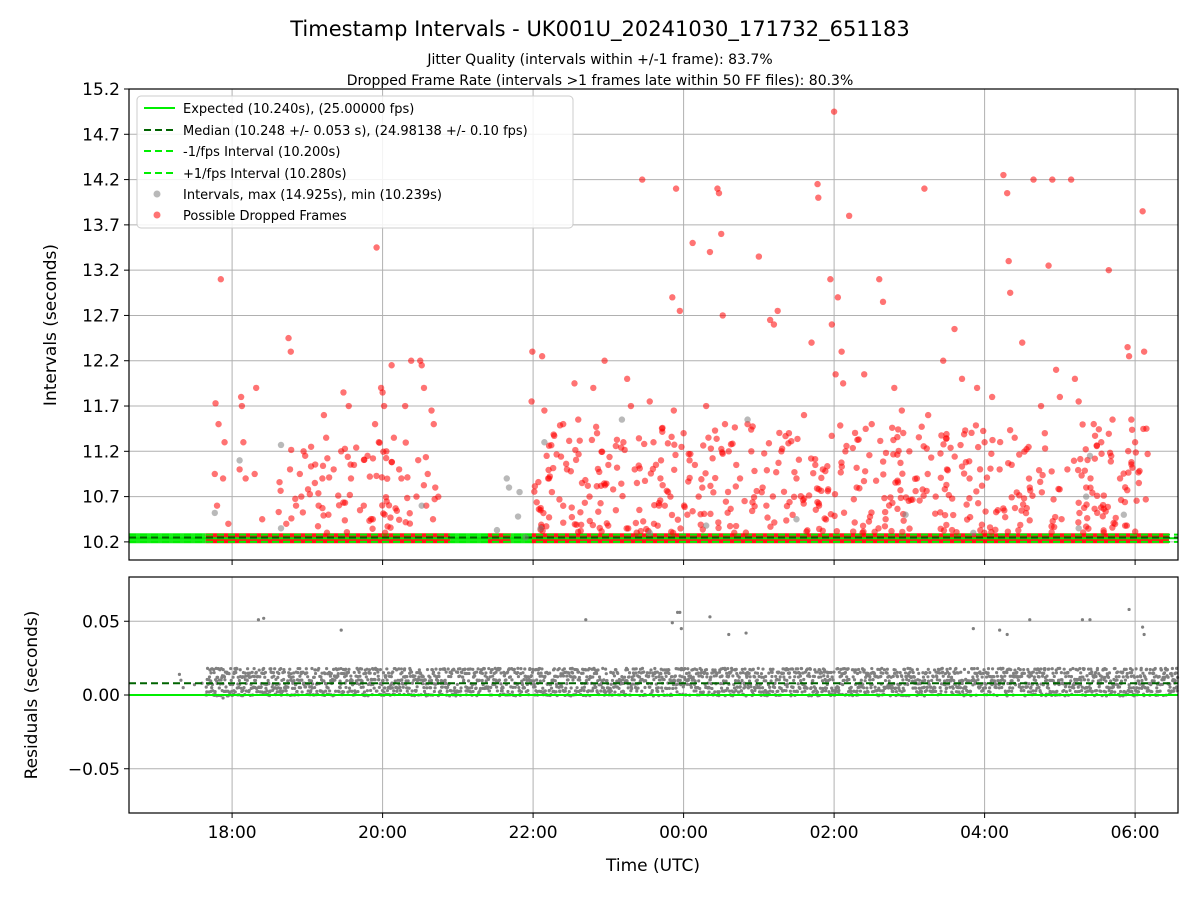 The image size is (1200, 904). Describe the element at coordinates (683, 562) in the screenshot. I see `intervals-x-ticks` at that location.